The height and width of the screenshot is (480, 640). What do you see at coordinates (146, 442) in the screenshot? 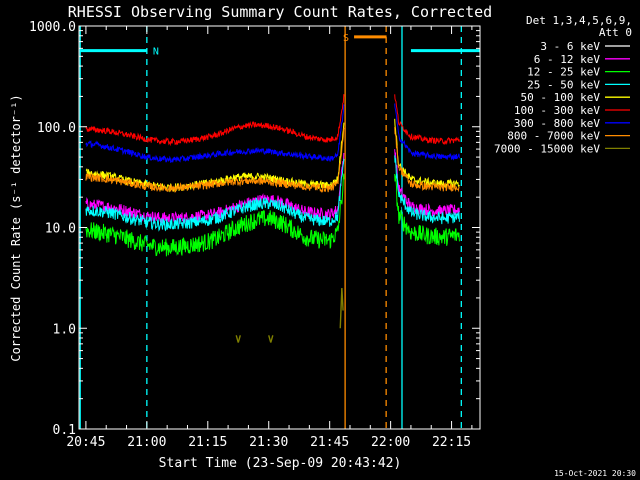
I see `x-tick-label: 21:00` at bounding box center [146, 442].